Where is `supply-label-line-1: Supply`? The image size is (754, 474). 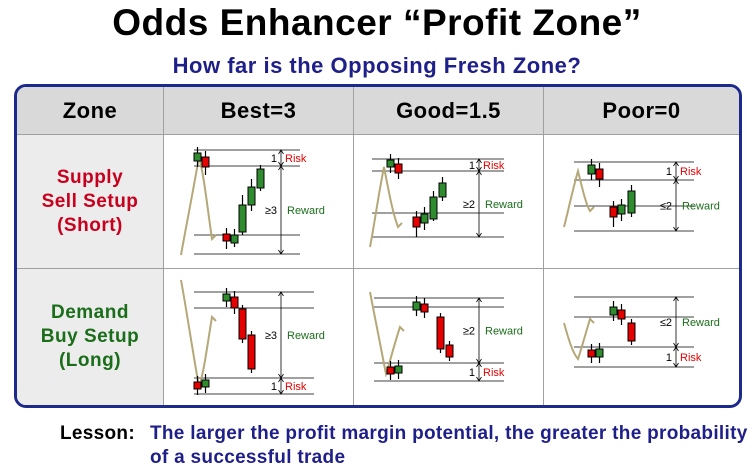 supply-label-line-1: Supply is located at coordinates (90, 177).